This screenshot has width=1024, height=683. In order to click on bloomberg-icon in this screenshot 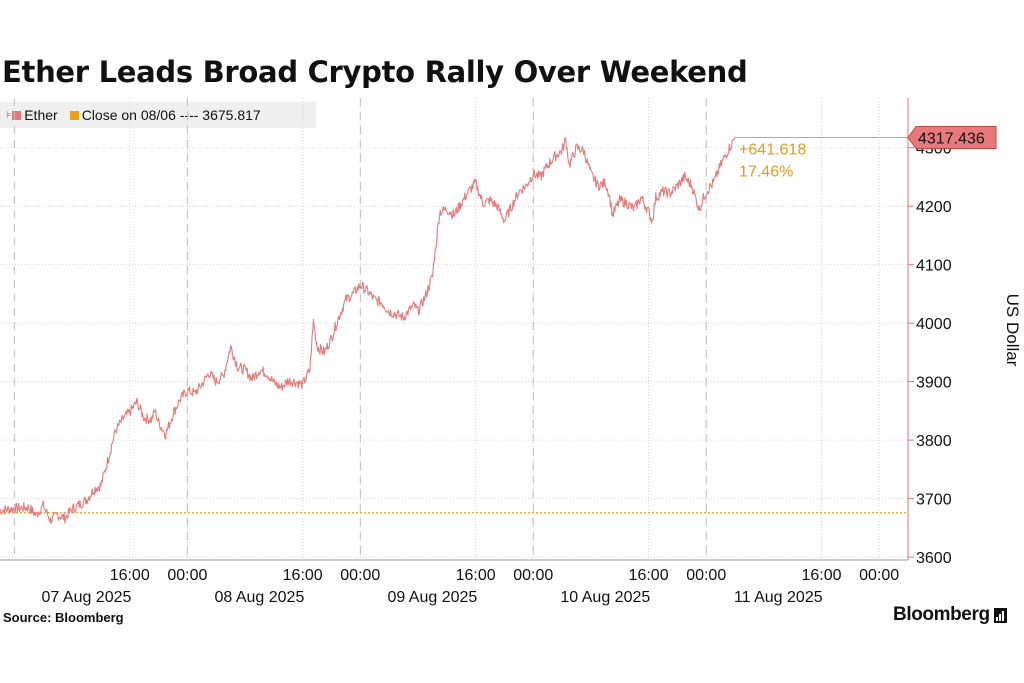, I will do `click(1000, 615)`.